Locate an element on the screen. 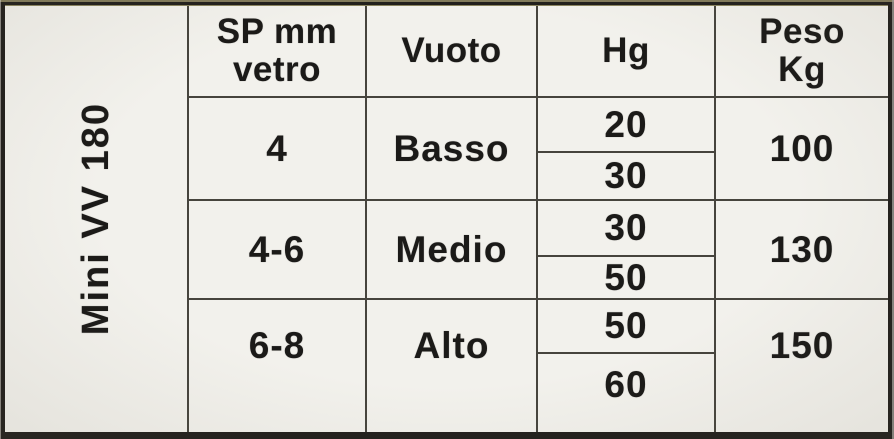 The height and width of the screenshot is (439, 894). cell-vuoto-row3: Alto is located at coordinates (451, 366).